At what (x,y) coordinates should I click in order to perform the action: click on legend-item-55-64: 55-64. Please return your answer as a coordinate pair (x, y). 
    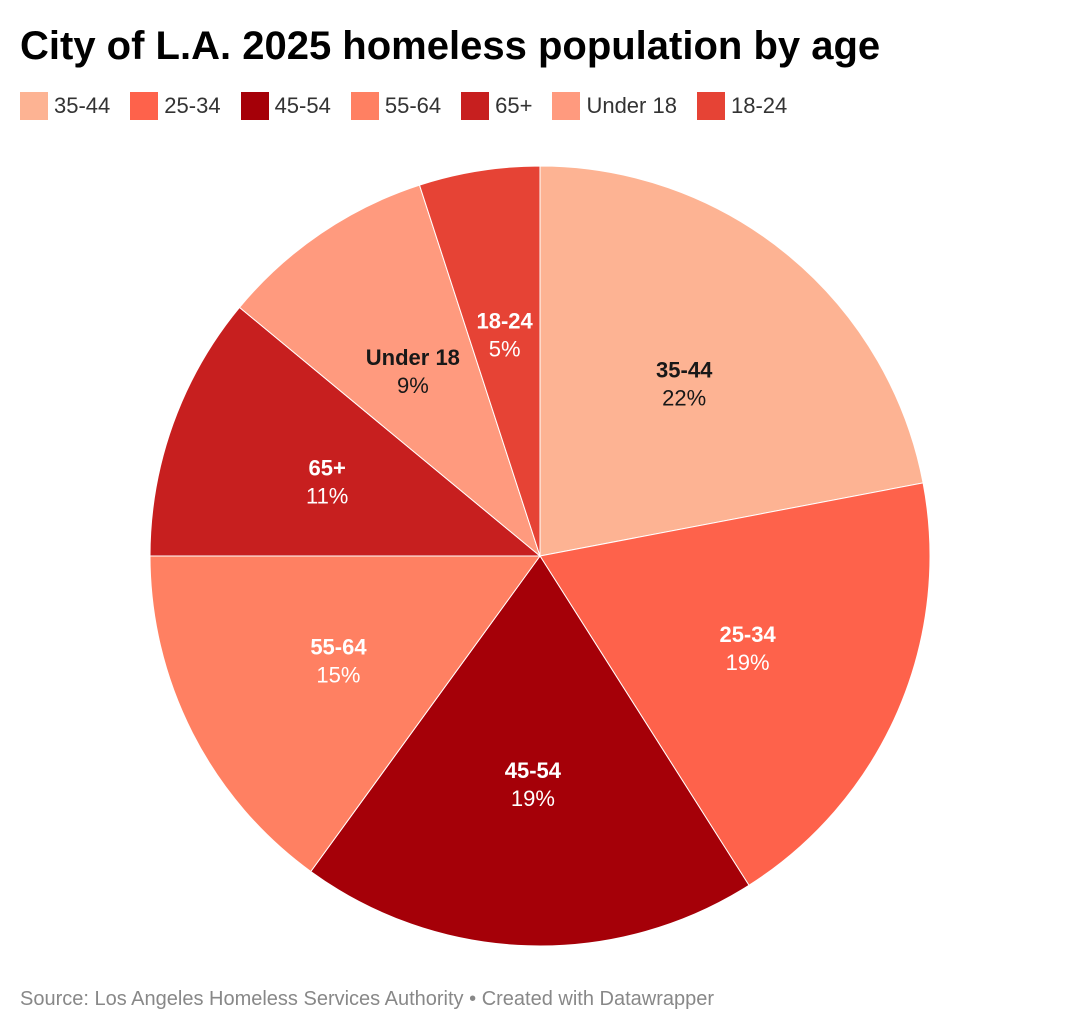
    Looking at the image, I should click on (396, 106).